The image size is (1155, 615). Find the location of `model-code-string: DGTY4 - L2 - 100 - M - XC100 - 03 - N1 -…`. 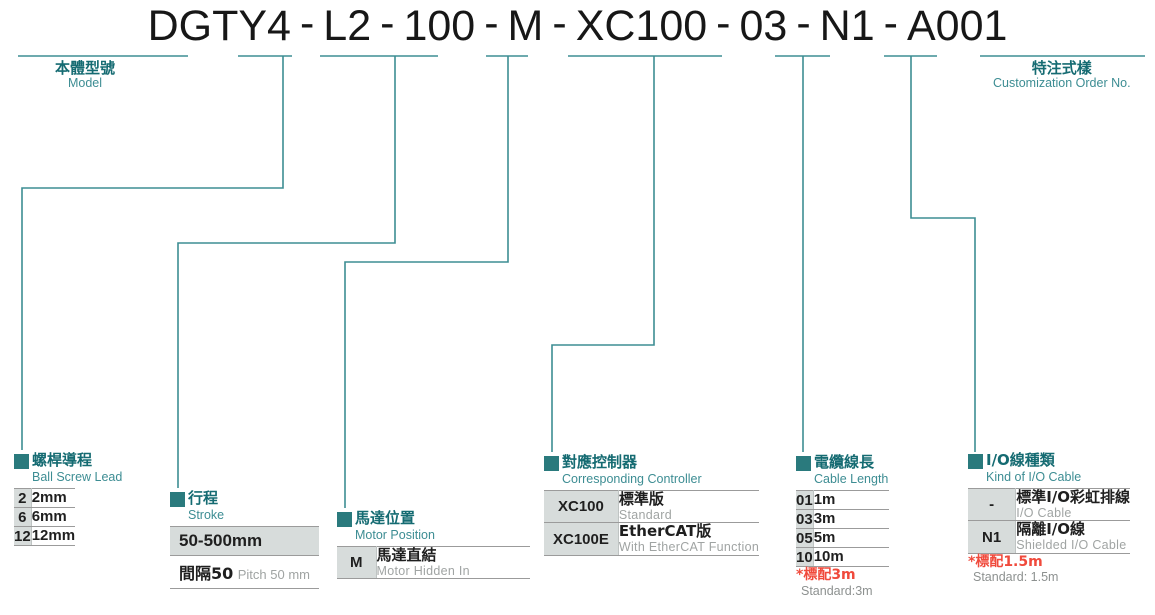

model-code-string: DGTY4 - L2 - 100 - M - XC100 - 03 - N1 -… is located at coordinates (577, 25).